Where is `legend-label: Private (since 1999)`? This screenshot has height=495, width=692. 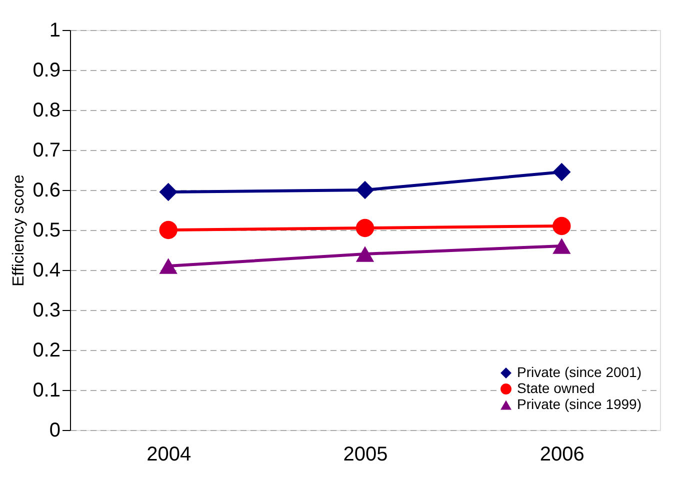 legend-label: Private (since 1999) is located at coordinates (579, 404).